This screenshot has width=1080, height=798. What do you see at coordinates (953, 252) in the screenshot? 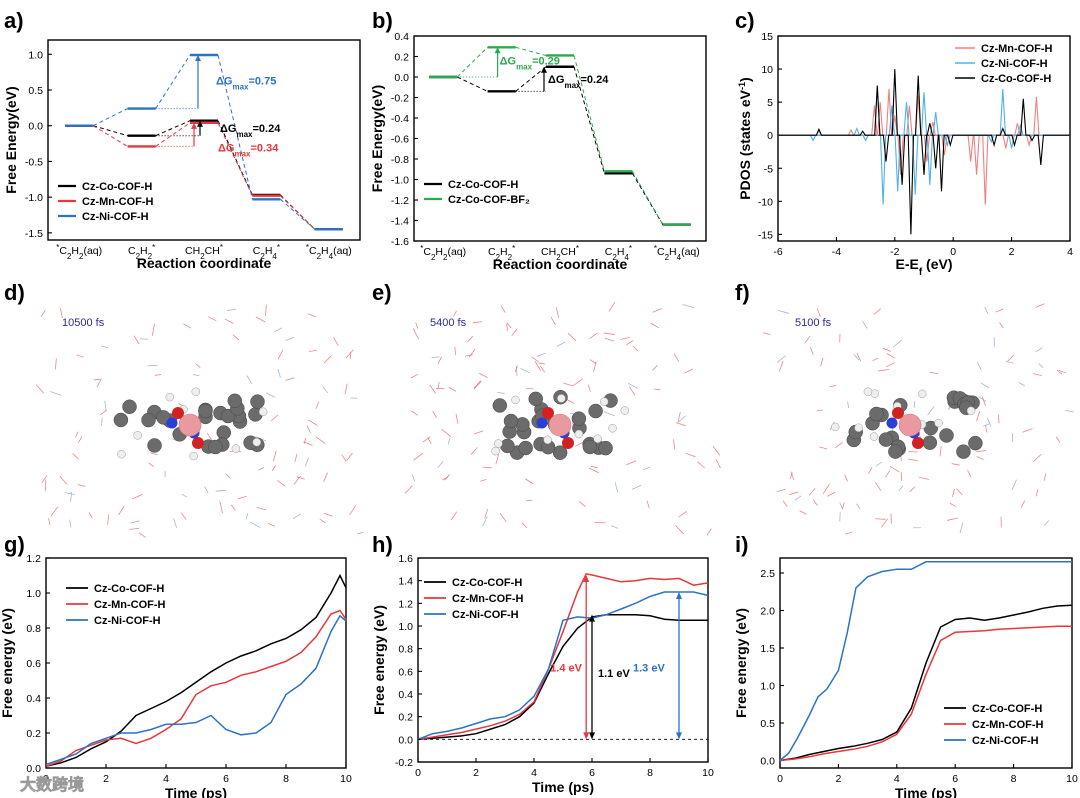
I see `x-tick-label: 0` at bounding box center [953, 252].